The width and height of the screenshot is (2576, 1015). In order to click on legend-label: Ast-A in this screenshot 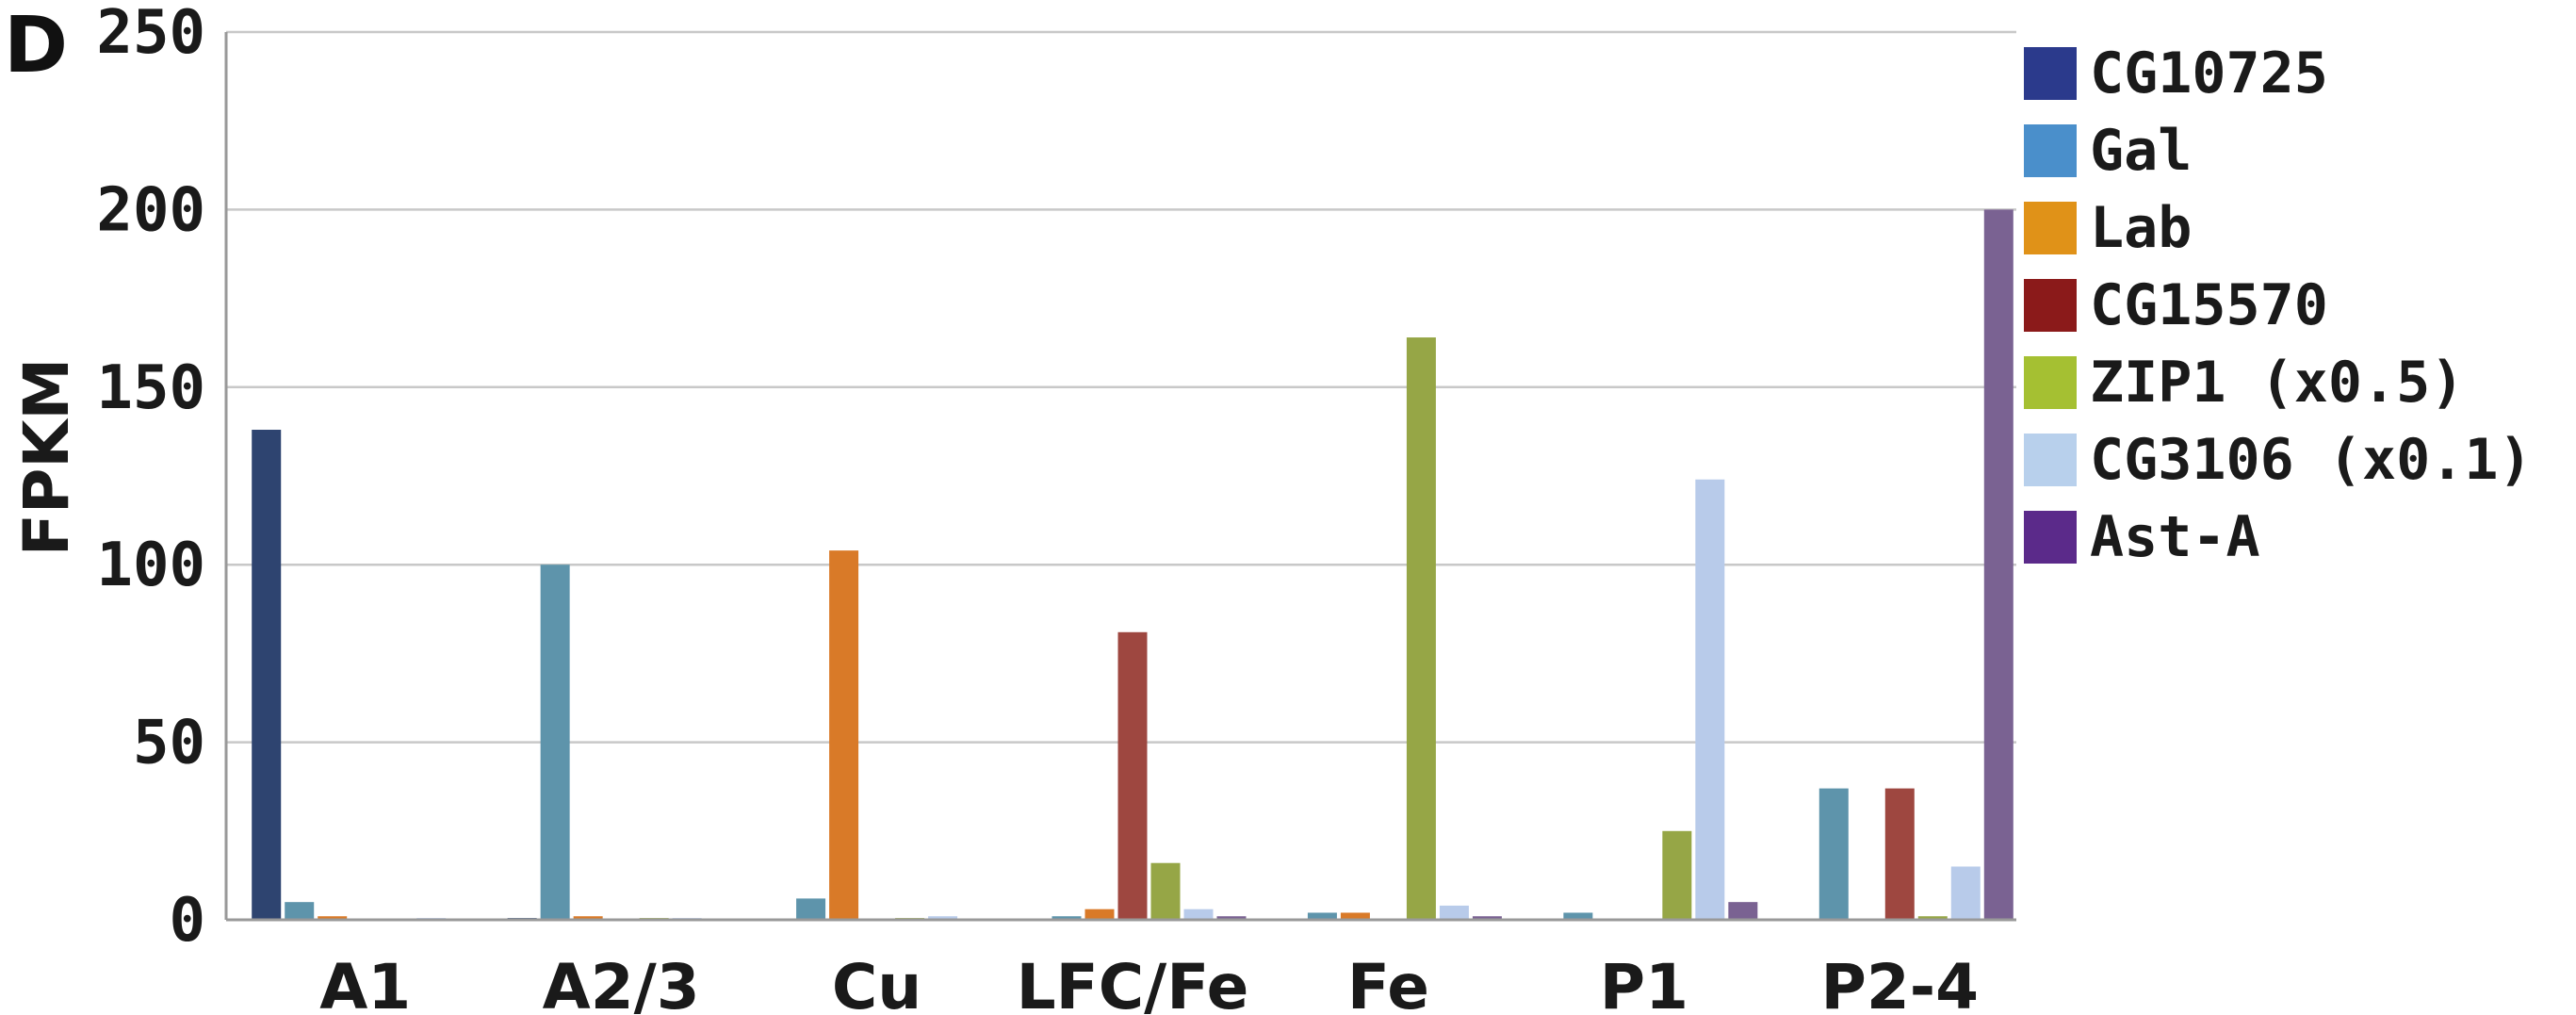, I will do `click(2175, 537)`.